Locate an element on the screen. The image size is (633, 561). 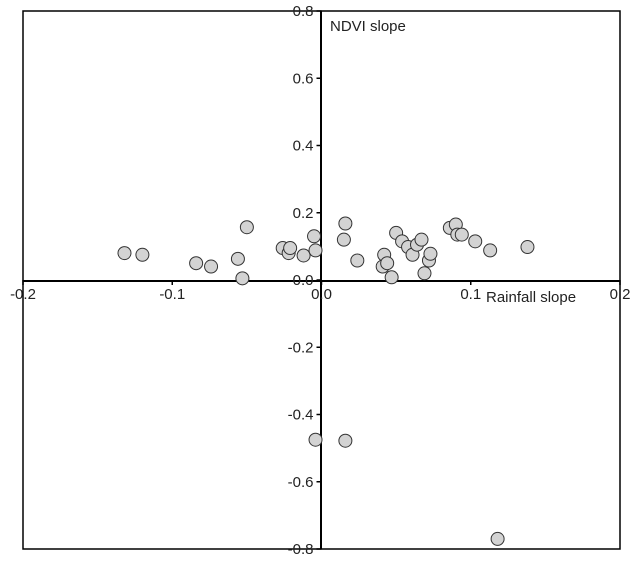
y-tick-label: 0.8 is located at coordinates (303, 11).